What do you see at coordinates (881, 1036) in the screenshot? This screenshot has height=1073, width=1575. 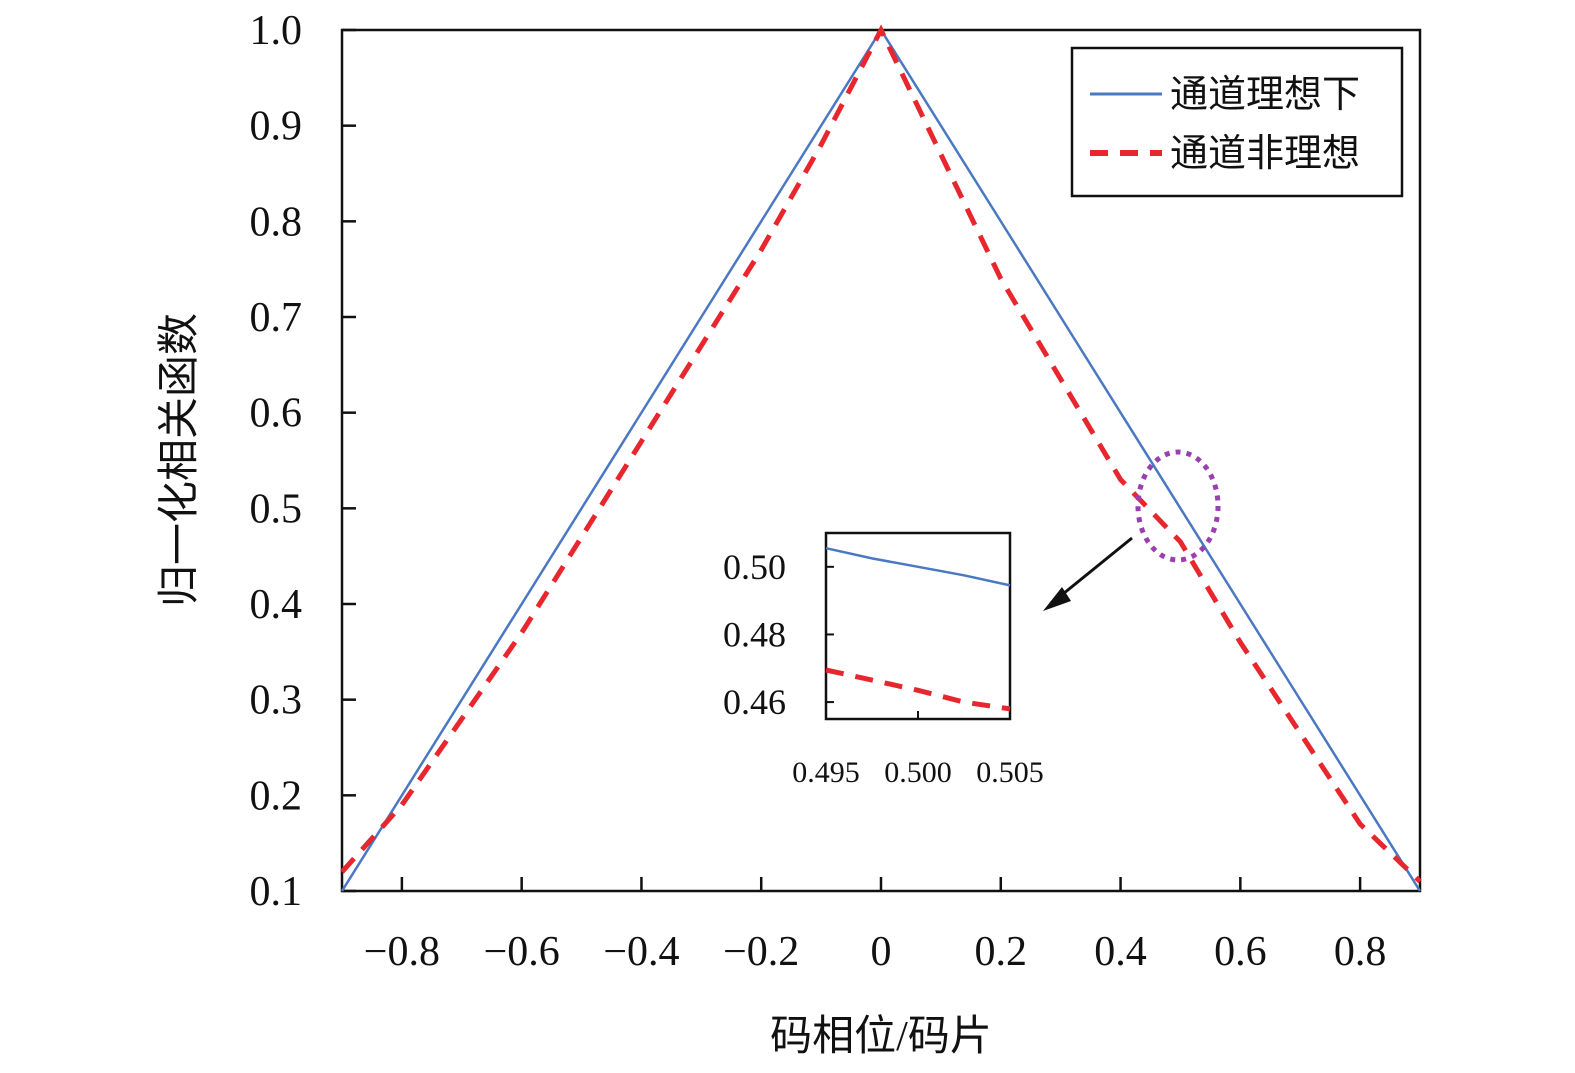 I see `x-axis-label: 码相位/码片` at bounding box center [881, 1036].